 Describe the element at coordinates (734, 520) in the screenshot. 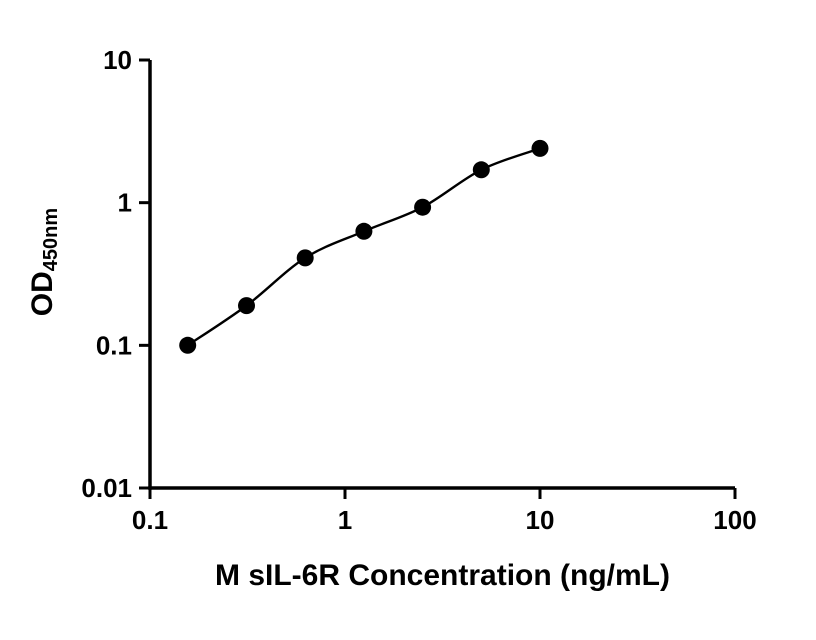

I see `x-tick-label: 100` at that location.